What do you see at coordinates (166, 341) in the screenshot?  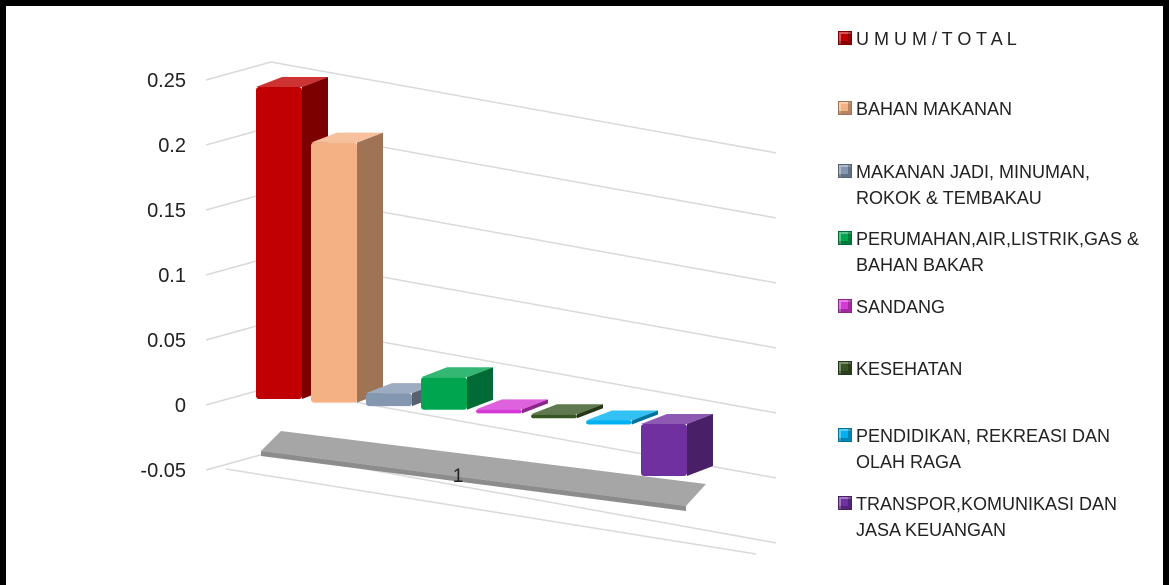 I see `y-tick-label: 0.05` at bounding box center [166, 341].